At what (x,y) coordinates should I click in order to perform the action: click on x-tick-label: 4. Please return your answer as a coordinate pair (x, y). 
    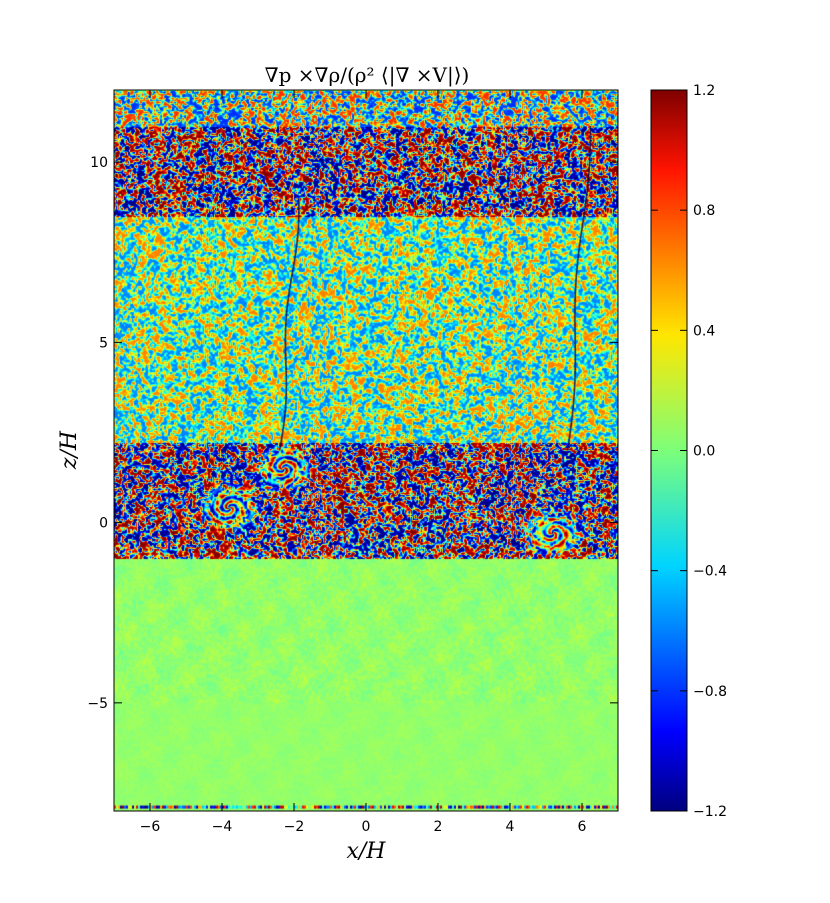
    Looking at the image, I should click on (510, 827).